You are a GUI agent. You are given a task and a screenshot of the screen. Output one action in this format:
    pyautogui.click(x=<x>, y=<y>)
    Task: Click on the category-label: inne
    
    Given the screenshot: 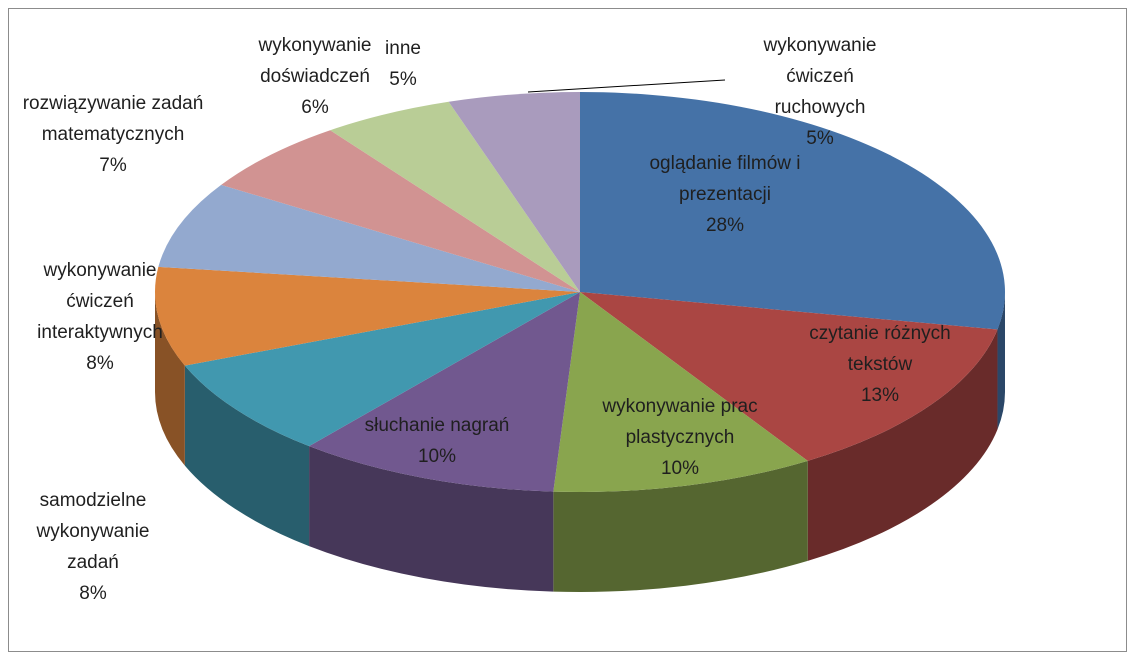 What is the action you would take?
    pyautogui.click(x=403, y=48)
    